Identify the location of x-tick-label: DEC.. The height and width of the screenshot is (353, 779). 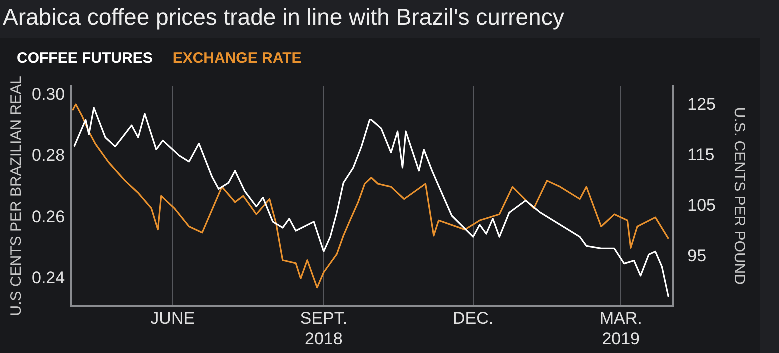
(473, 318).